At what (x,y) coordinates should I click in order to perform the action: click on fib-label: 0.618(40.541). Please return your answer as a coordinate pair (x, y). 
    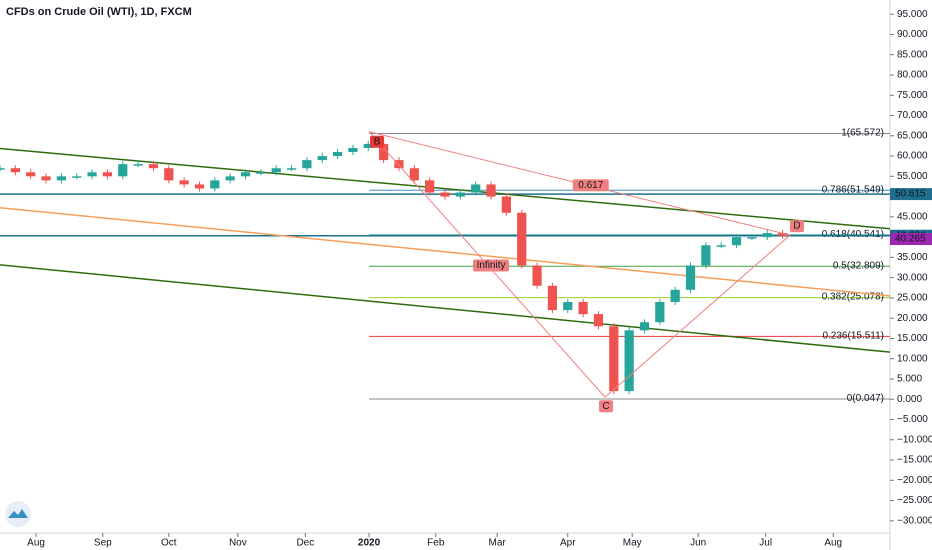
    Looking at the image, I should click on (853, 234).